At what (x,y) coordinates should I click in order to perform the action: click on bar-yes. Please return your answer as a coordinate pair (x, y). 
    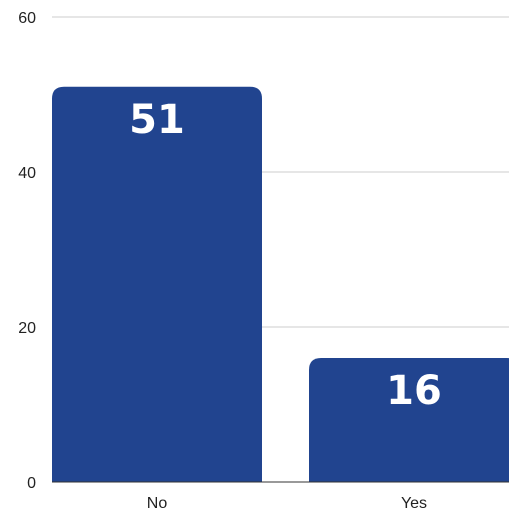
    Looking at the image, I should click on (409, 420).